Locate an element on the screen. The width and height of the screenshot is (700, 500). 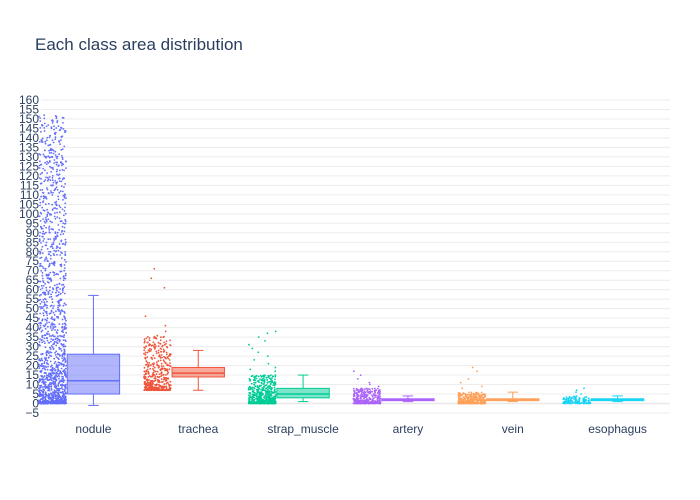
y-tick-label: 90 is located at coordinates (33, 233).